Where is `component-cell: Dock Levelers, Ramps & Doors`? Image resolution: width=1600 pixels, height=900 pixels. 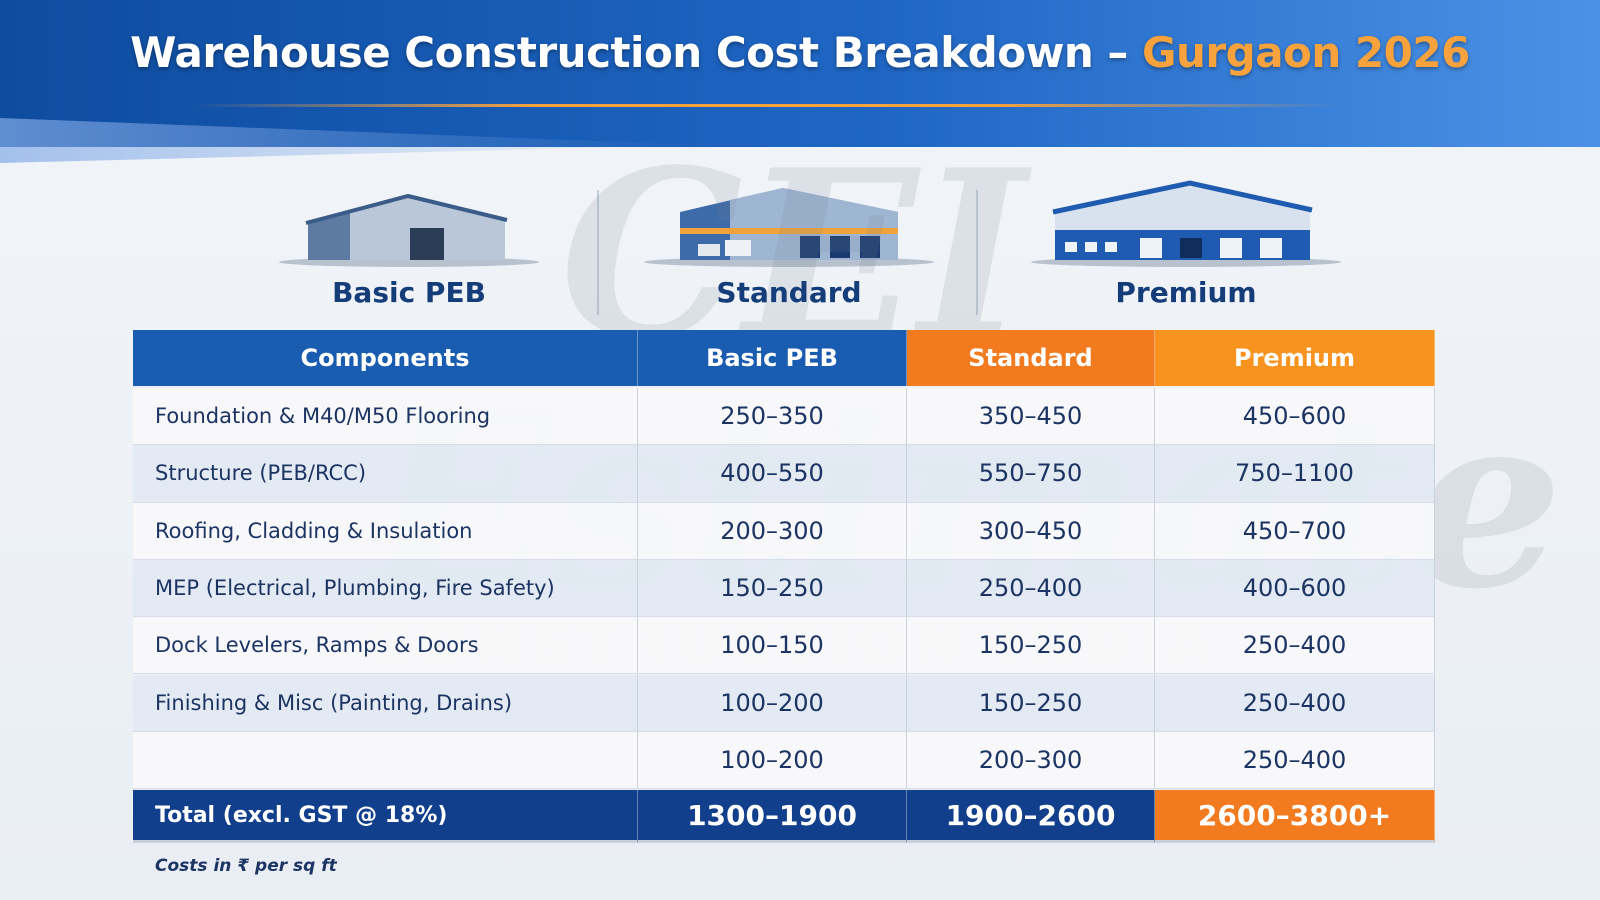 component-cell: Dock Levelers, Ramps & Doors is located at coordinates (385, 646).